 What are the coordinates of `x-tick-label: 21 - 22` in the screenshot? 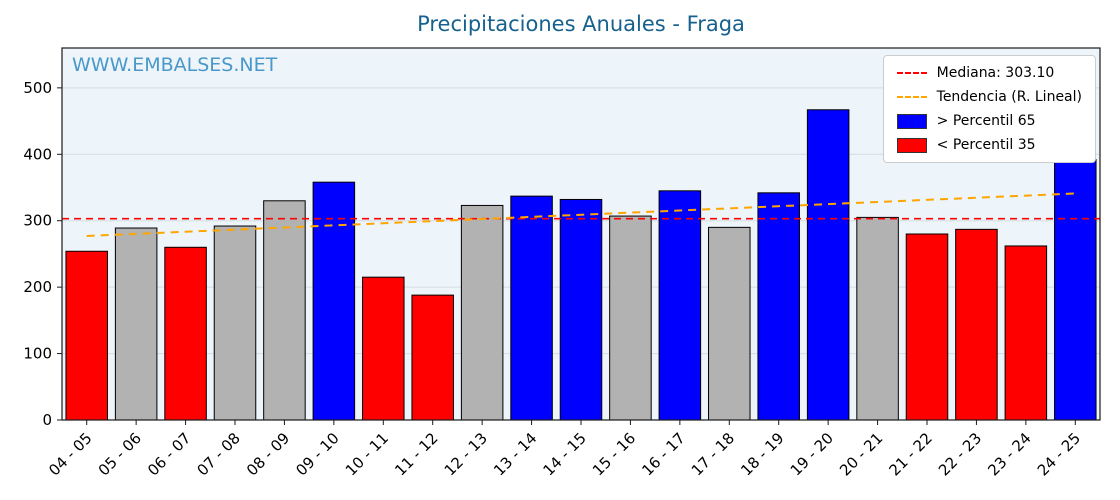 It's located at (911, 454).